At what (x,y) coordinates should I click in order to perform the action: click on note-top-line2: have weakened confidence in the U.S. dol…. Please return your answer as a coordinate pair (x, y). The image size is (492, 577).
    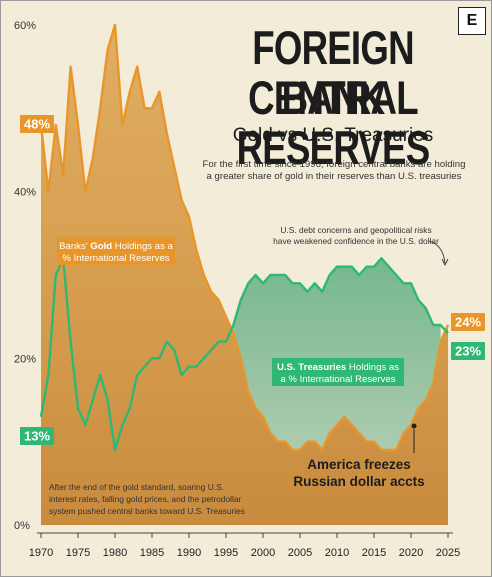
    Looking at the image, I should click on (356, 241).